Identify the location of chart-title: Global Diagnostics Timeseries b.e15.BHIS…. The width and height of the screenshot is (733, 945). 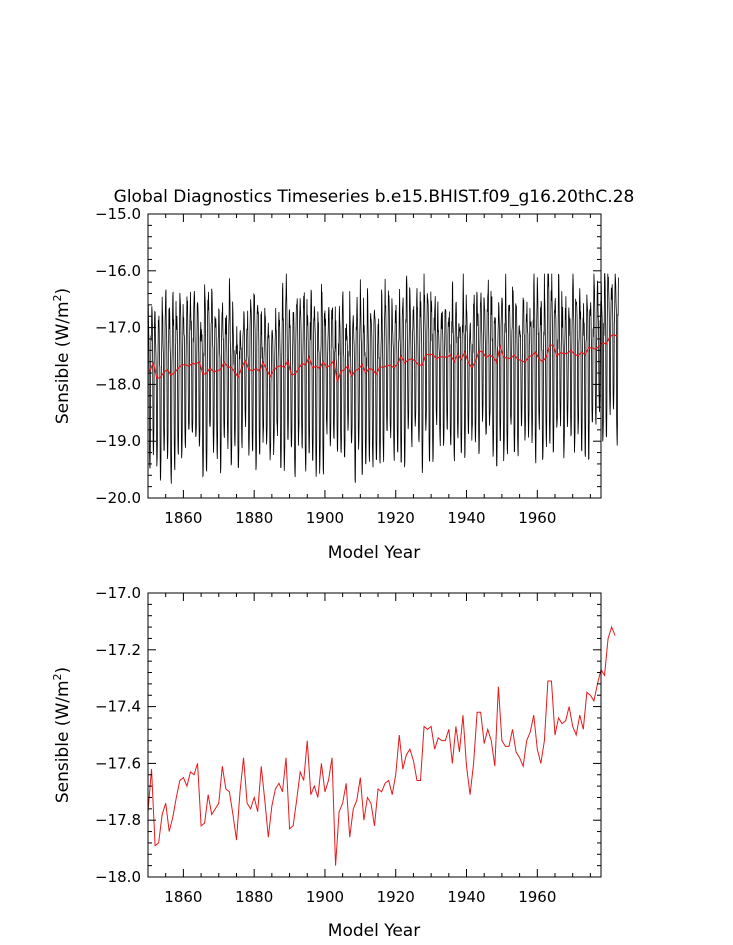
(374, 197).